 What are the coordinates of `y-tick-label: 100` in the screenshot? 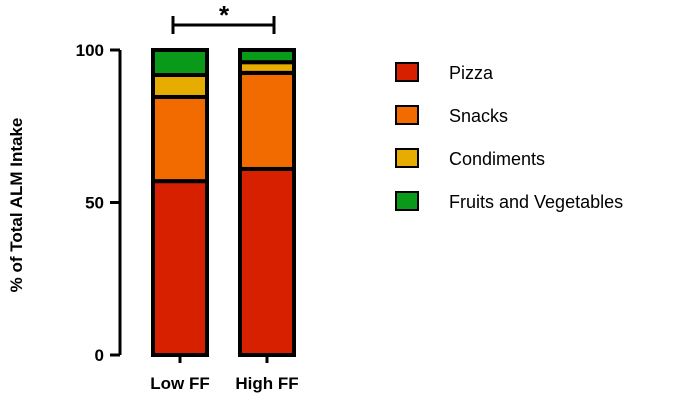 It's located at (90, 50).